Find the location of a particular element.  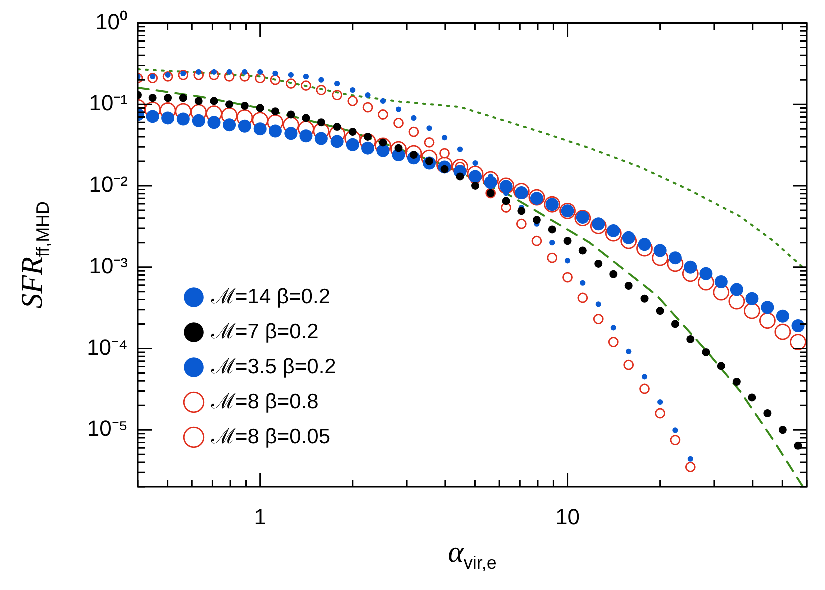

legend-label: ℳ=14 β=0.2 is located at coordinates (270, 296).